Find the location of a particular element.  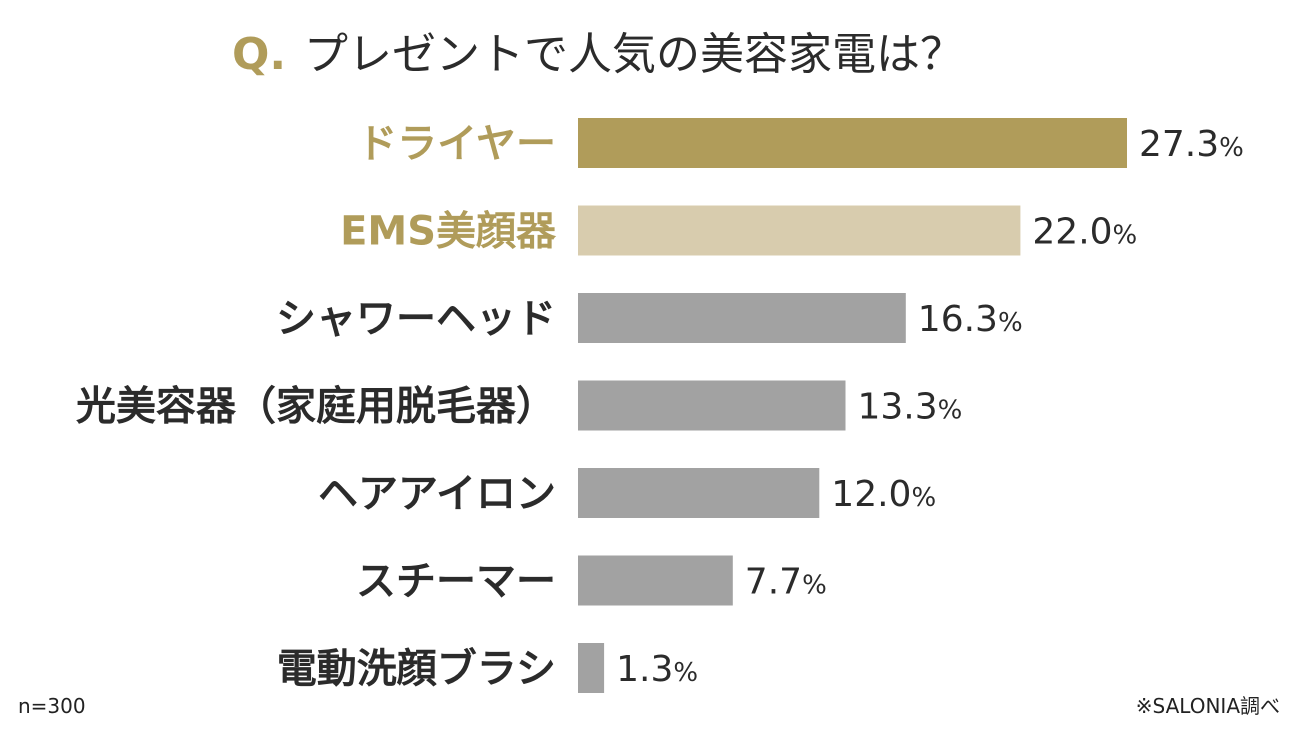

chart-title: Q. プレゼントで人気の美容家電は？ is located at coordinates (598, 54).